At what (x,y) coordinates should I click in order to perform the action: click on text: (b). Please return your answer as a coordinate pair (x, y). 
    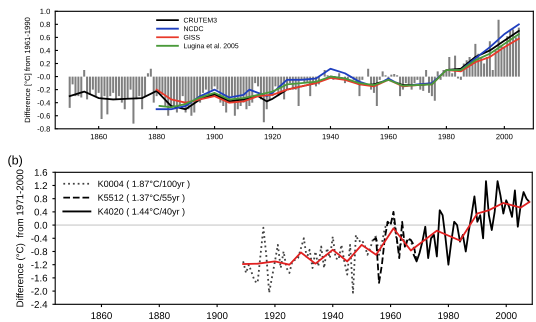
    Looking at the image, I should click on (15, 161).